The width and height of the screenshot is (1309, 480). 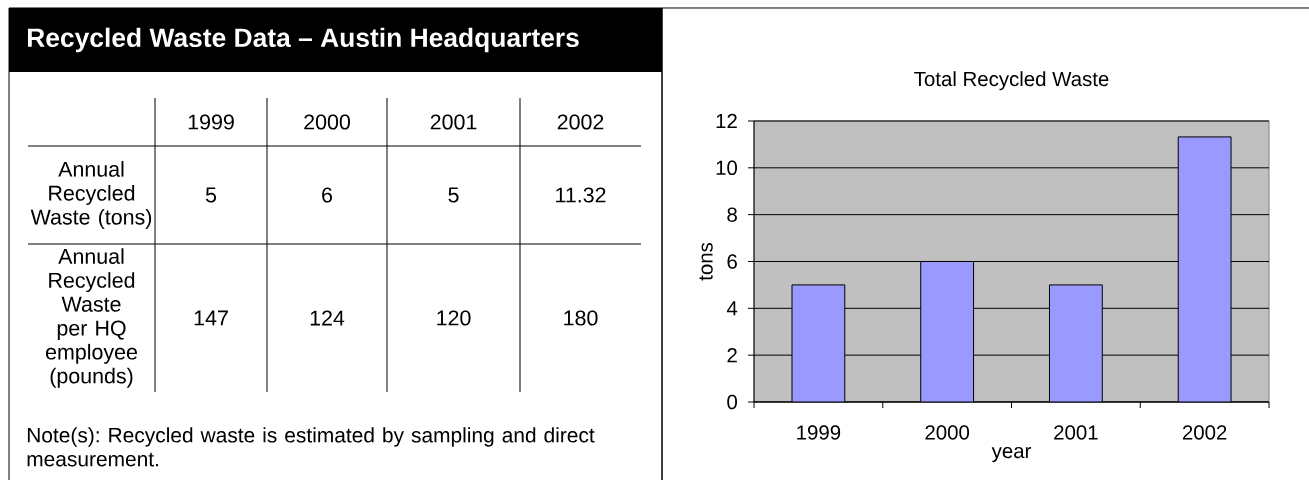 What do you see at coordinates (726, 121) in the screenshot?
I see `y-tick-label: 12` at bounding box center [726, 121].